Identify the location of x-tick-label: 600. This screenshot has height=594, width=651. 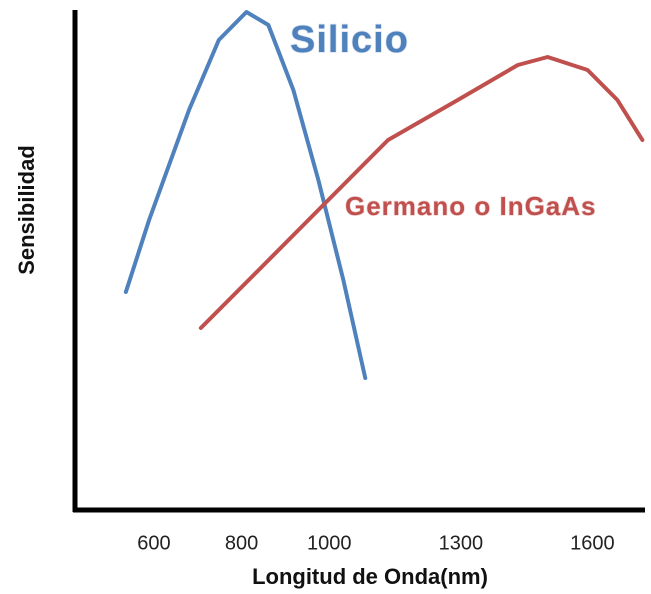
(153, 543).